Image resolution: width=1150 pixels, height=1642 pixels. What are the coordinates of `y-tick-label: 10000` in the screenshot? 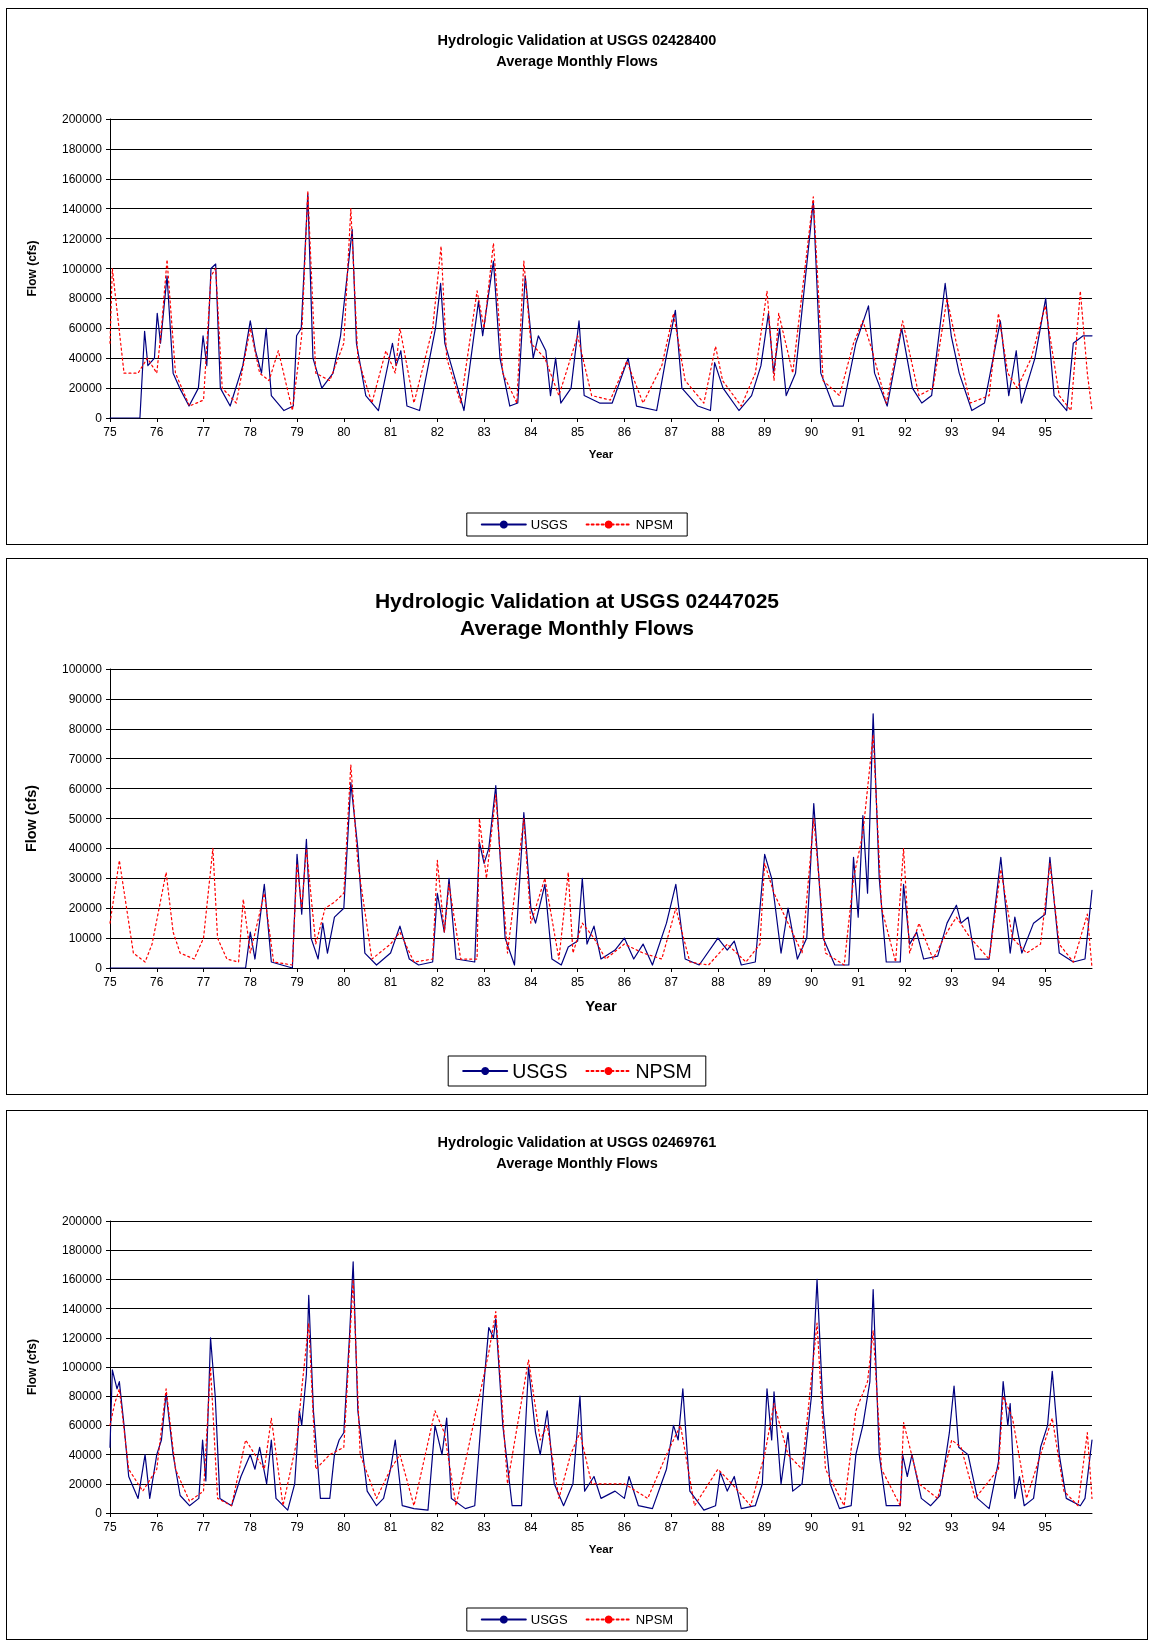 It's located at (85, 938).